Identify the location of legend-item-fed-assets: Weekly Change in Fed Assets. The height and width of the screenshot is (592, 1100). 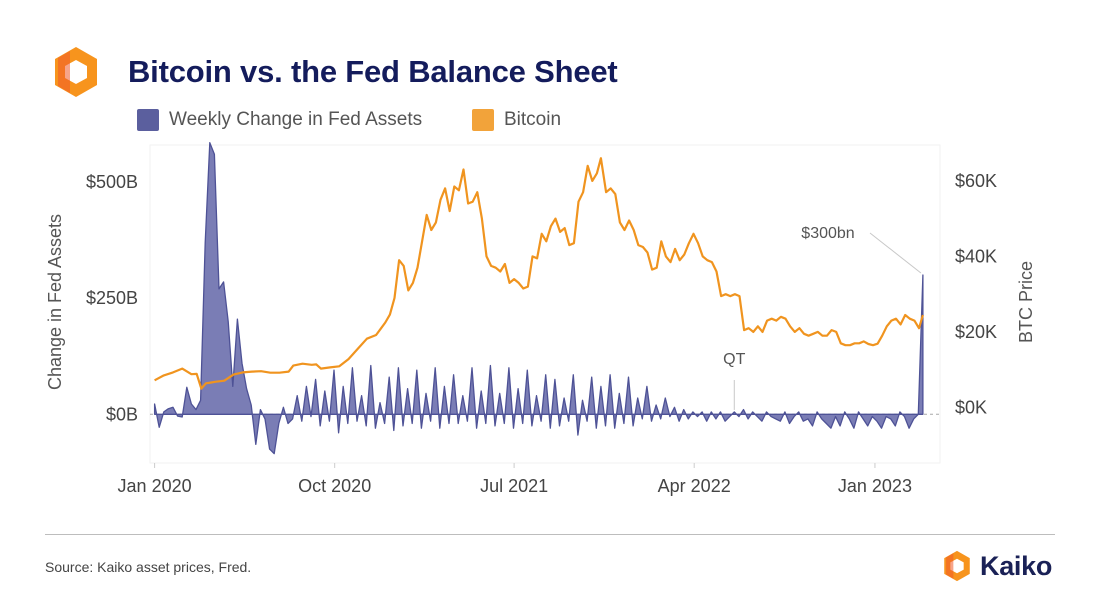
(279, 120).